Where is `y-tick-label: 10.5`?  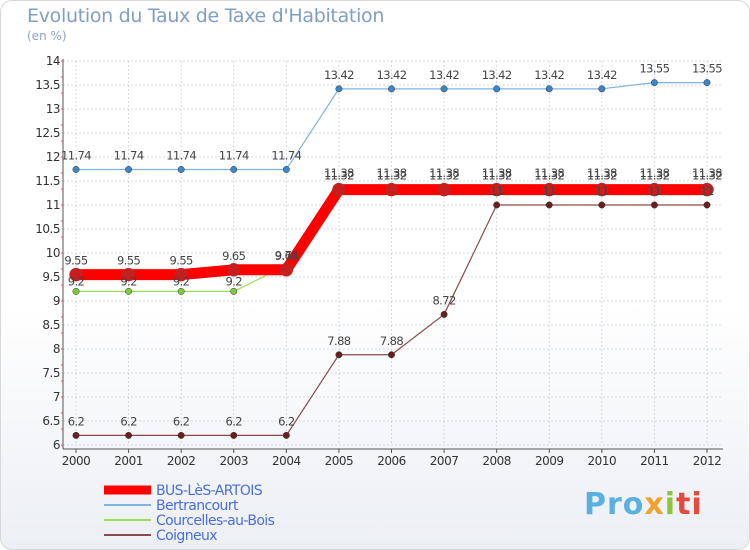 y-tick-label: 10.5 is located at coordinates (47, 229).